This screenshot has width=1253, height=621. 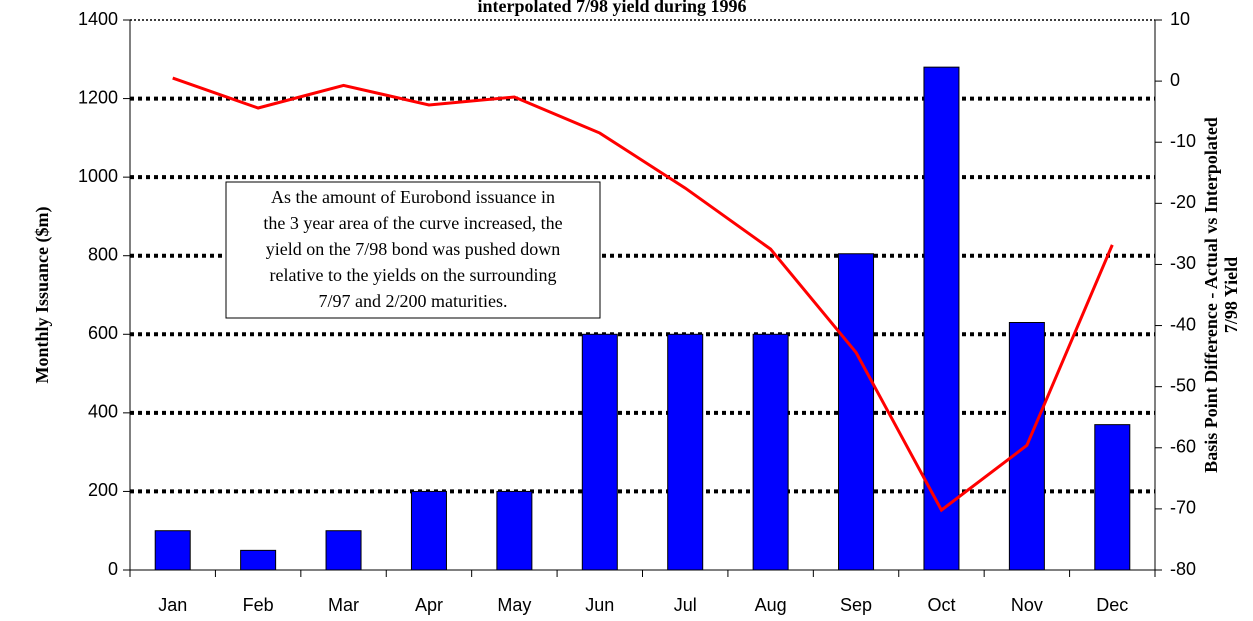 I want to click on y-tick-label: 400, so click(x=103, y=412).